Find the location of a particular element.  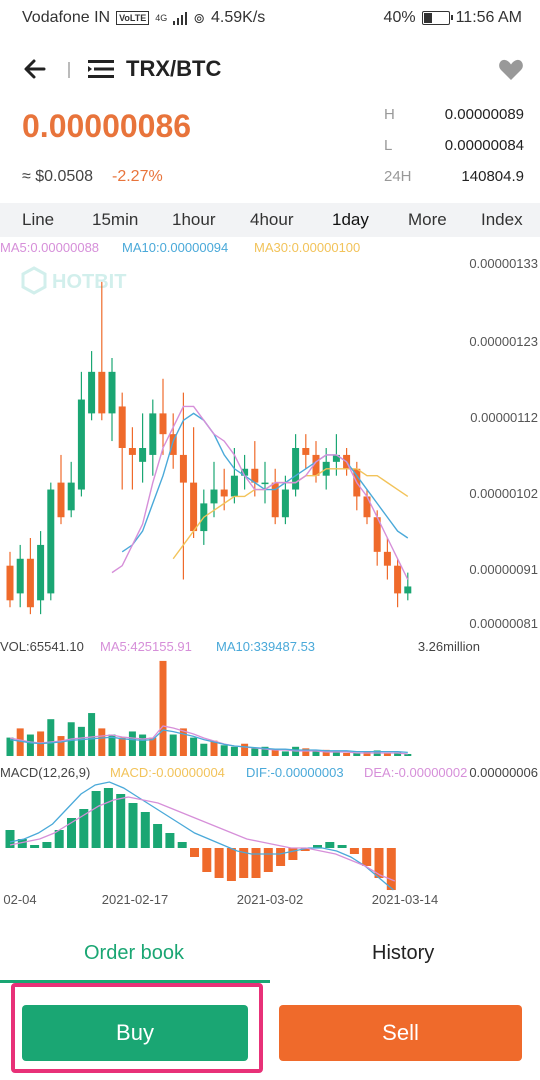

stat-value: 0.00000089 is located at coordinates (484, 114).